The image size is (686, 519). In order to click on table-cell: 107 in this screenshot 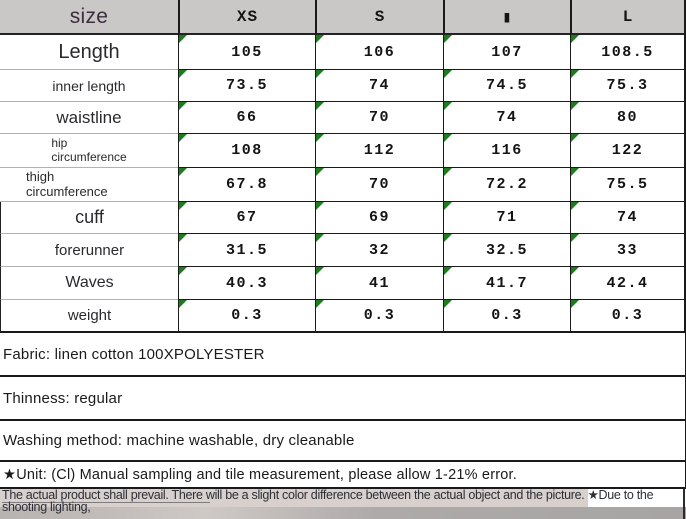, I will do `click(506, 52)`.